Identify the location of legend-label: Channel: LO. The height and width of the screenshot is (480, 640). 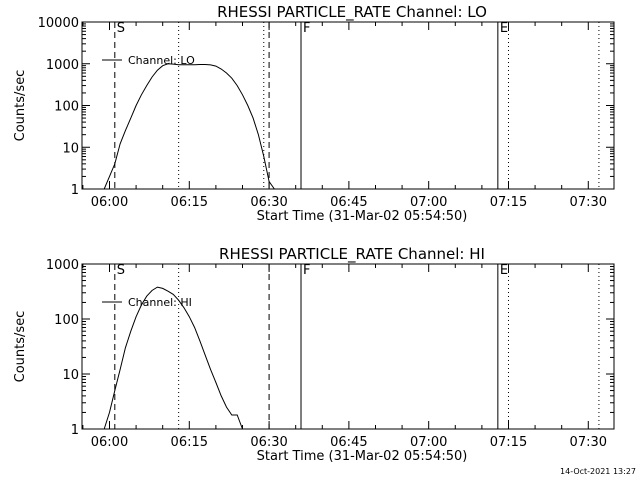
(161, 60).